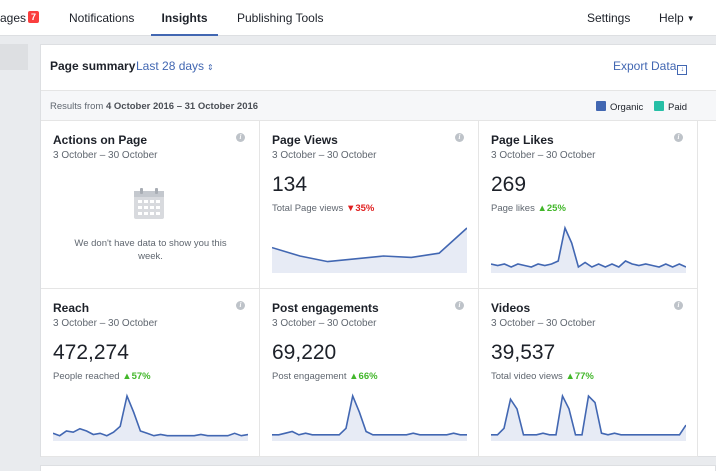 The height and width of the screenshot is (471, 716). I want to click on metric-label: Total Page views ▼35%, so click(323, 208).